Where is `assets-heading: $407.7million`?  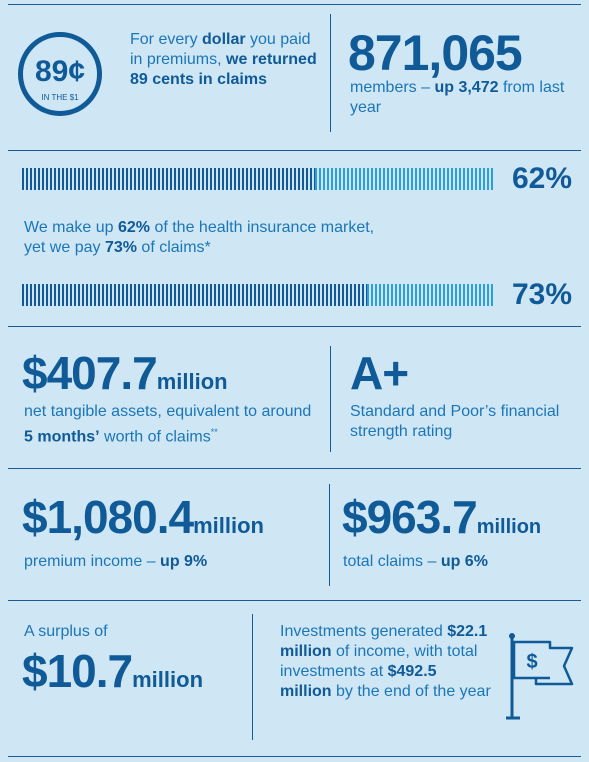 assets-heading: $407.7million is located at coordinates (125, 373).